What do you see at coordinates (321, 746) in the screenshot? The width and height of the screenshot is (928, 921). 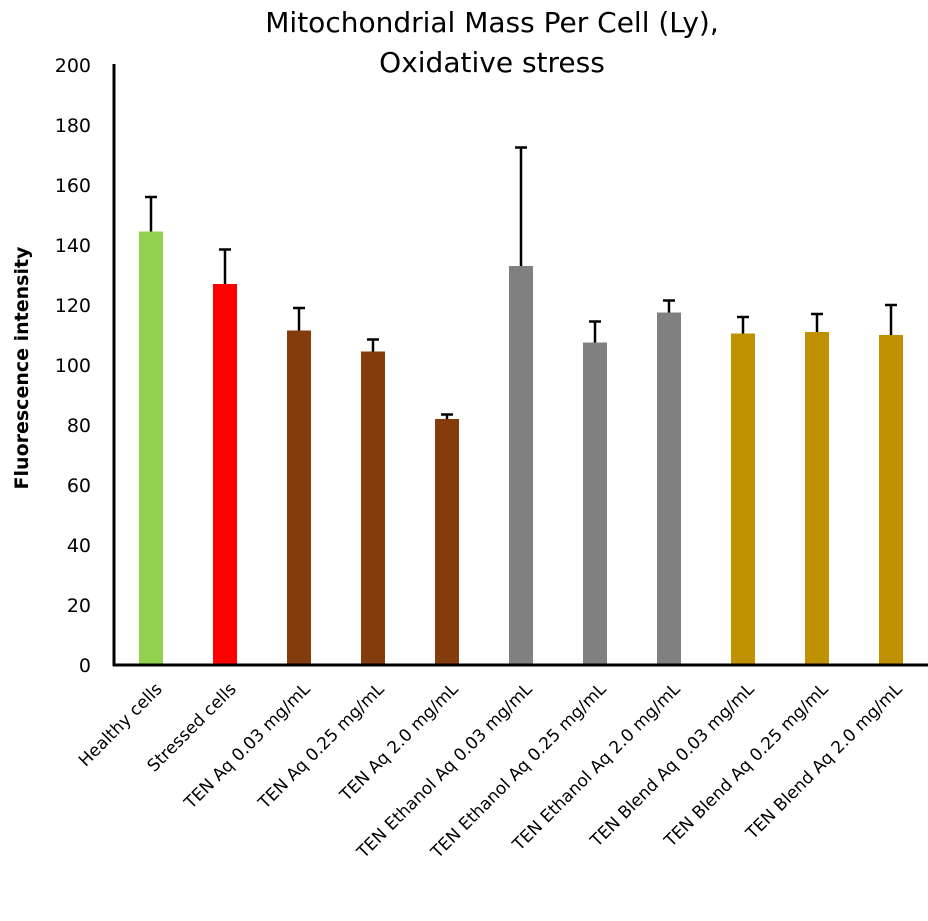 I see `x-tick-label: TEN Aq 0.25 mg/mL` at bounding box center [321, 746].